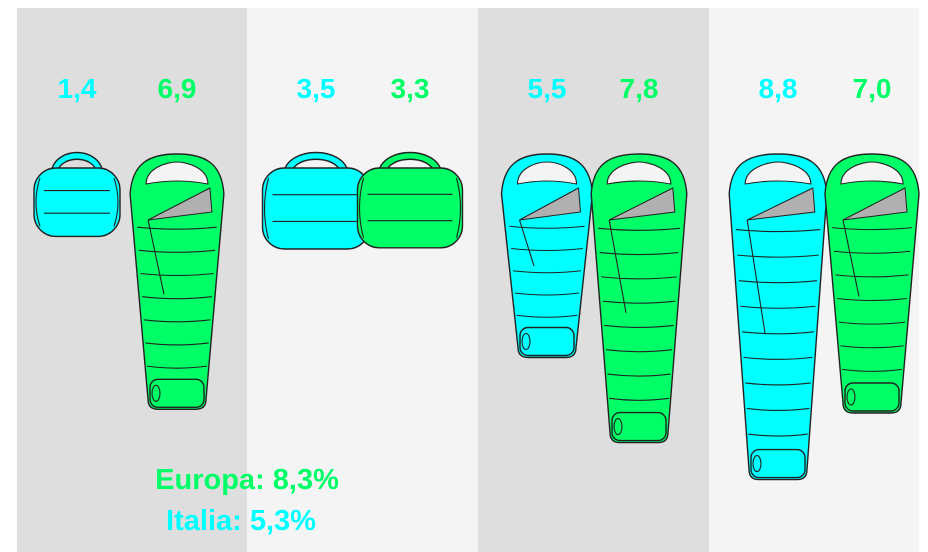 The image size is (928, 552). What do you see at coordinates (778, 88) in the screenshot?
I see `value-label-italia: 8,8` at bounding box center [778, 88].